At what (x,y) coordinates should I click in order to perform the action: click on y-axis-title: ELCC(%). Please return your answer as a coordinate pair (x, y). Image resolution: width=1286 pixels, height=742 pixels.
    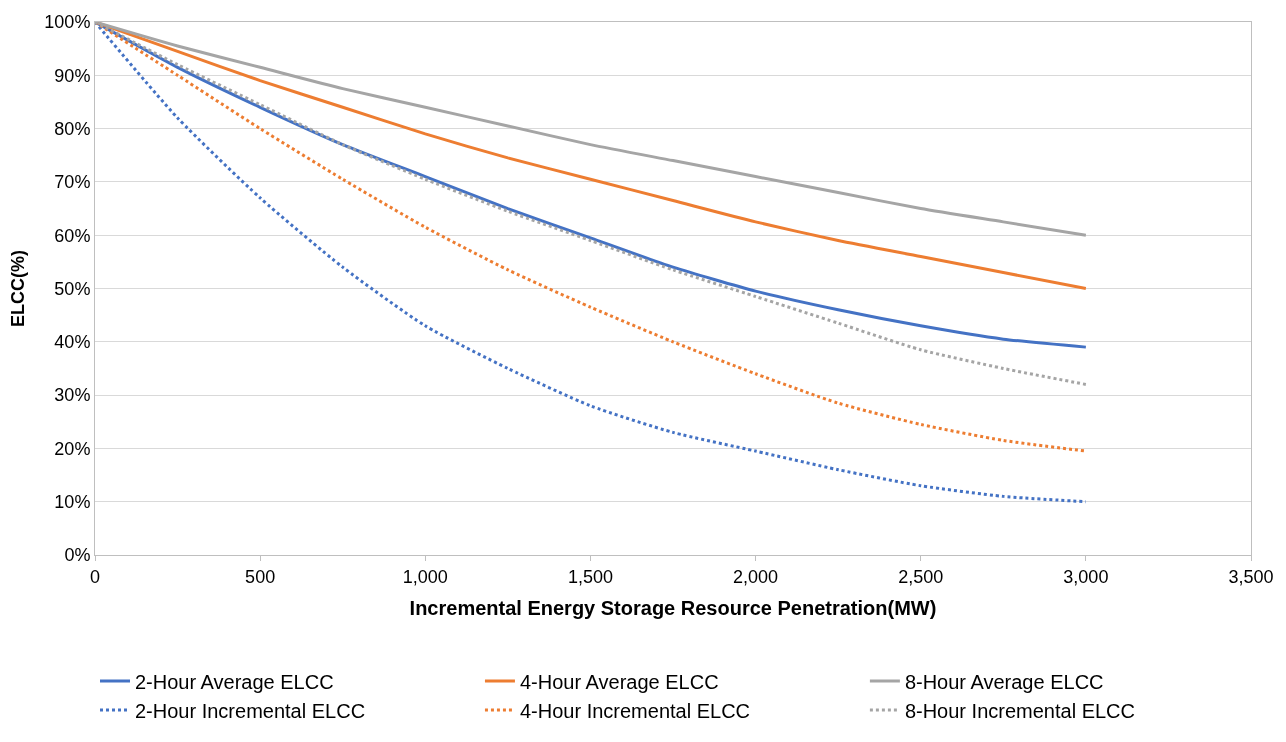
    Looking at the image, I should click on (17, 288).